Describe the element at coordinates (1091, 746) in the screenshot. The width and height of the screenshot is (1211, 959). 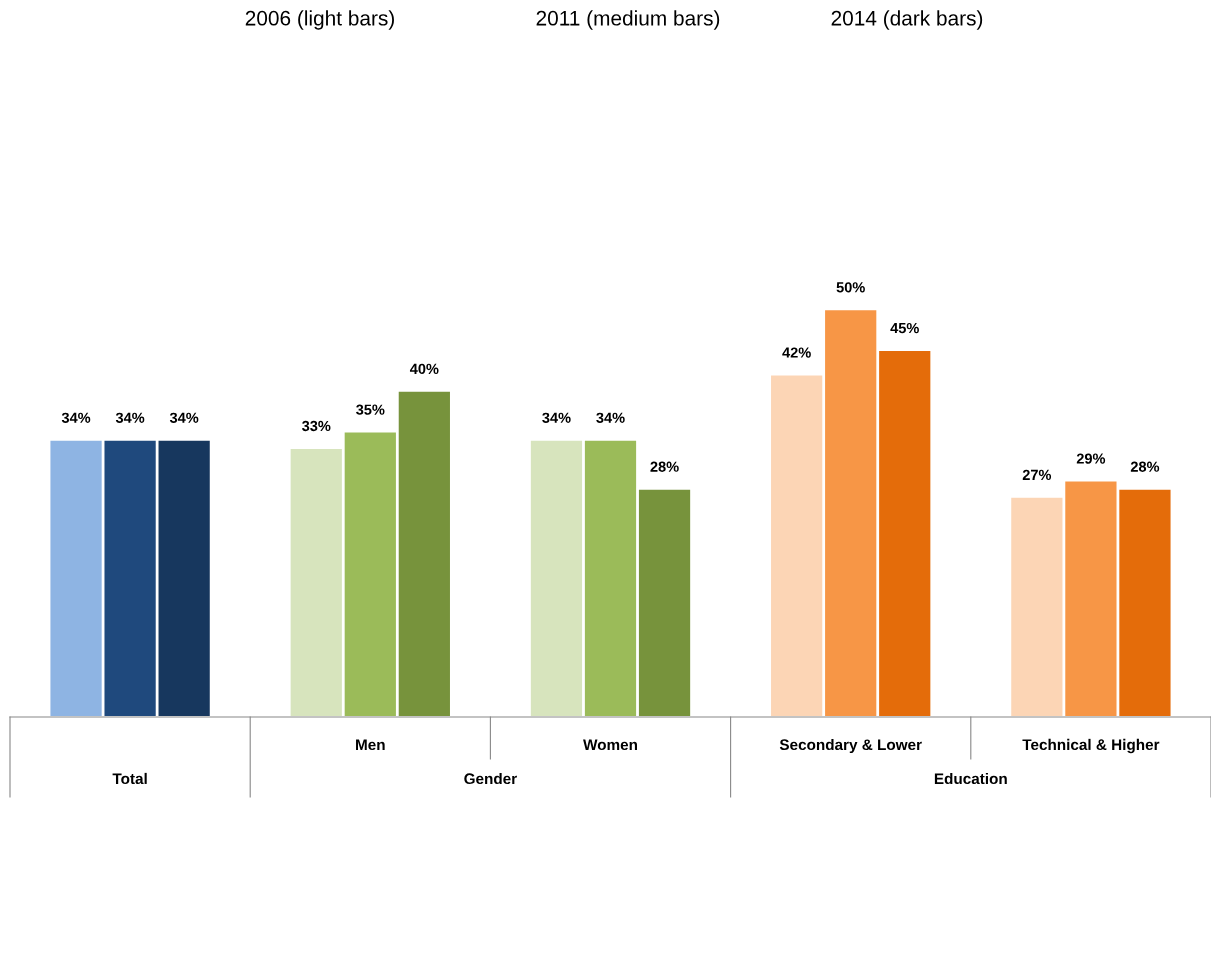
I see `x-tick-label: Technical & Higher` at that location.